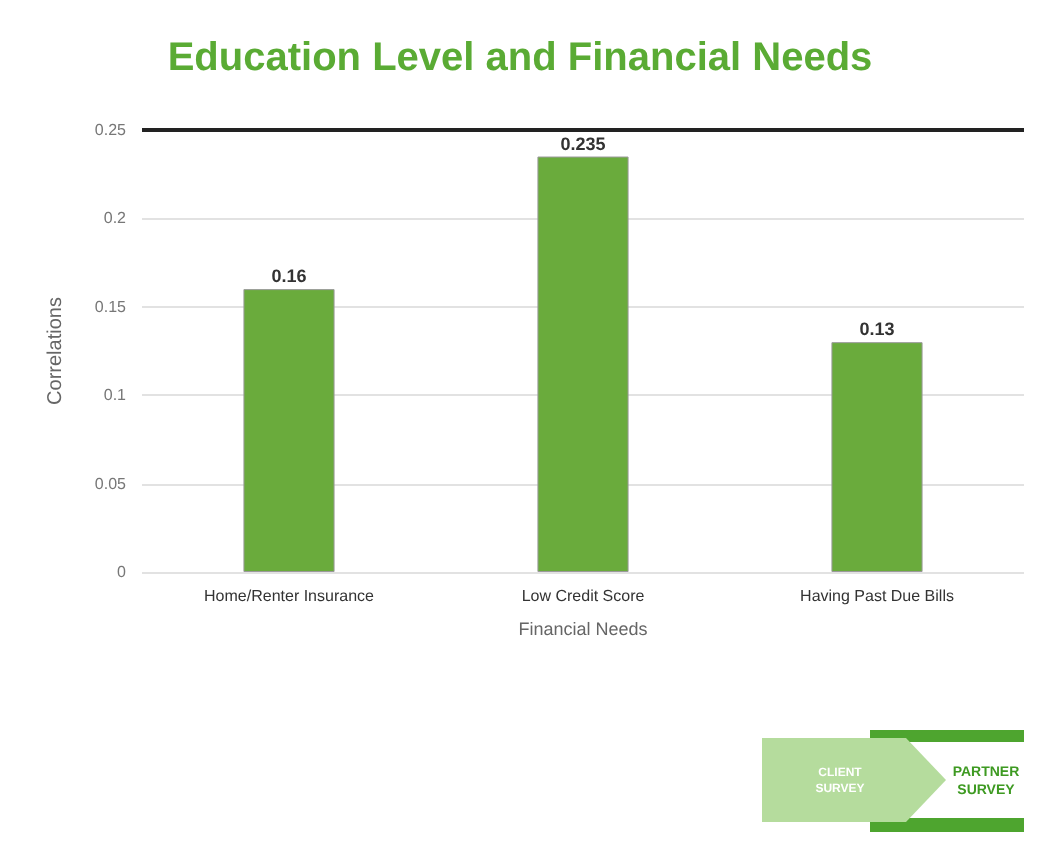  Describe the element at coordinates (56, 351) in the screenshot. I see `y-axis-title: Correlations` at that location.